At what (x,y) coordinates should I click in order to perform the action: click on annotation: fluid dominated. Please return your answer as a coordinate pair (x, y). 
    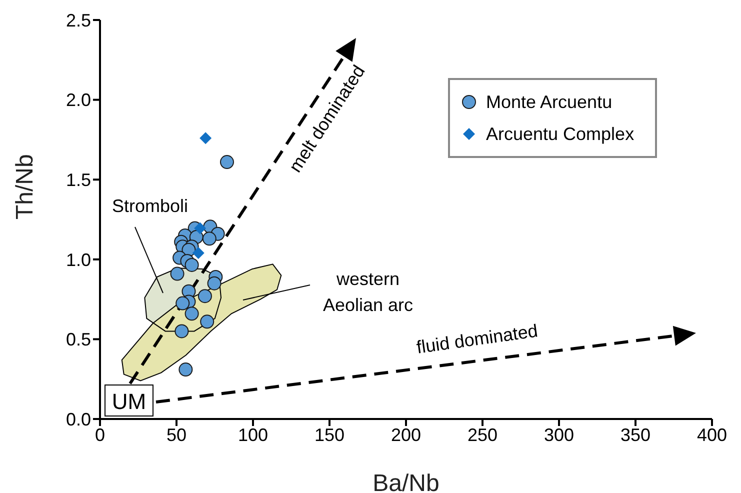
    Looking at the image, I should click on (477, 339).